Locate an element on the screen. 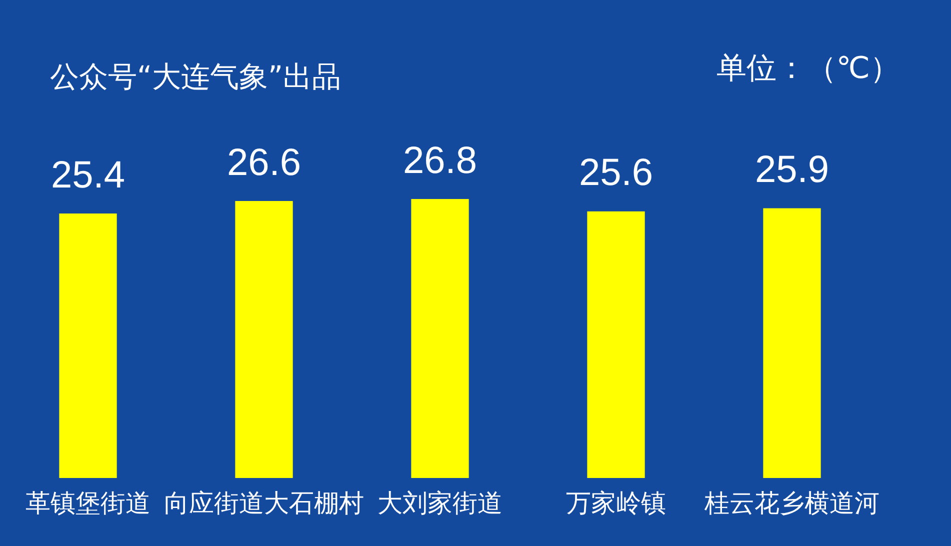 The image size is (951, 546). chart-title: 公众号“大连气象”出品 is located at coordinates (196, 77).